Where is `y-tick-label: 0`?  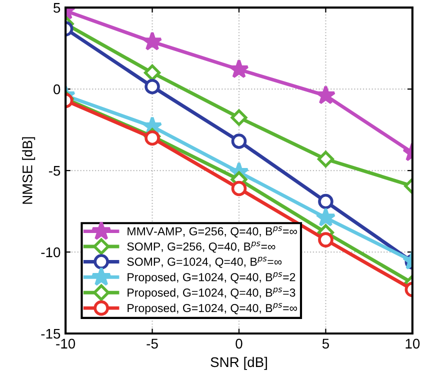
y-tick-label: 0 is located at coordinates (57, 89).